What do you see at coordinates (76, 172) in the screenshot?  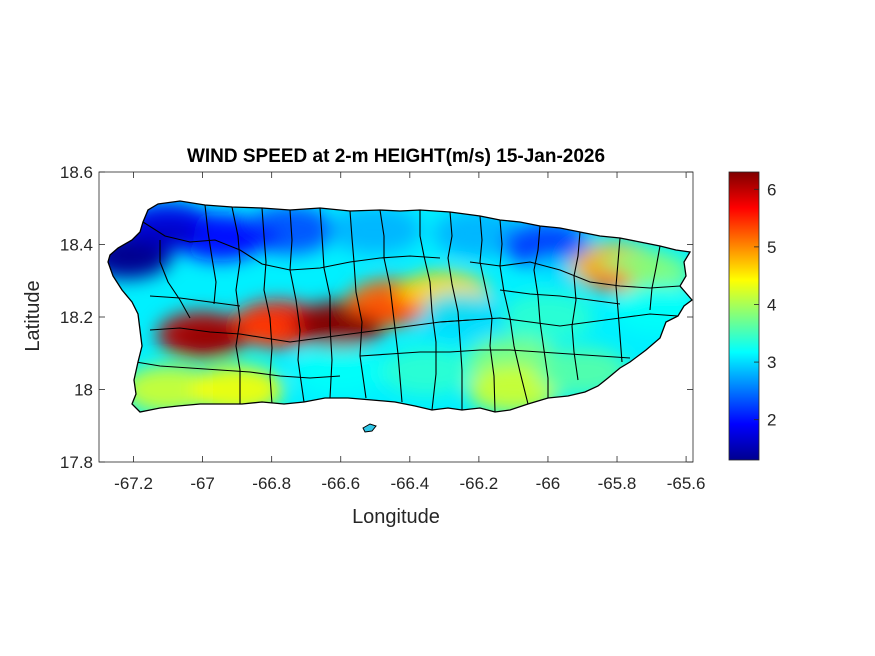 I see `y-tick-label: 18.6` at bounding box center [76, 172].